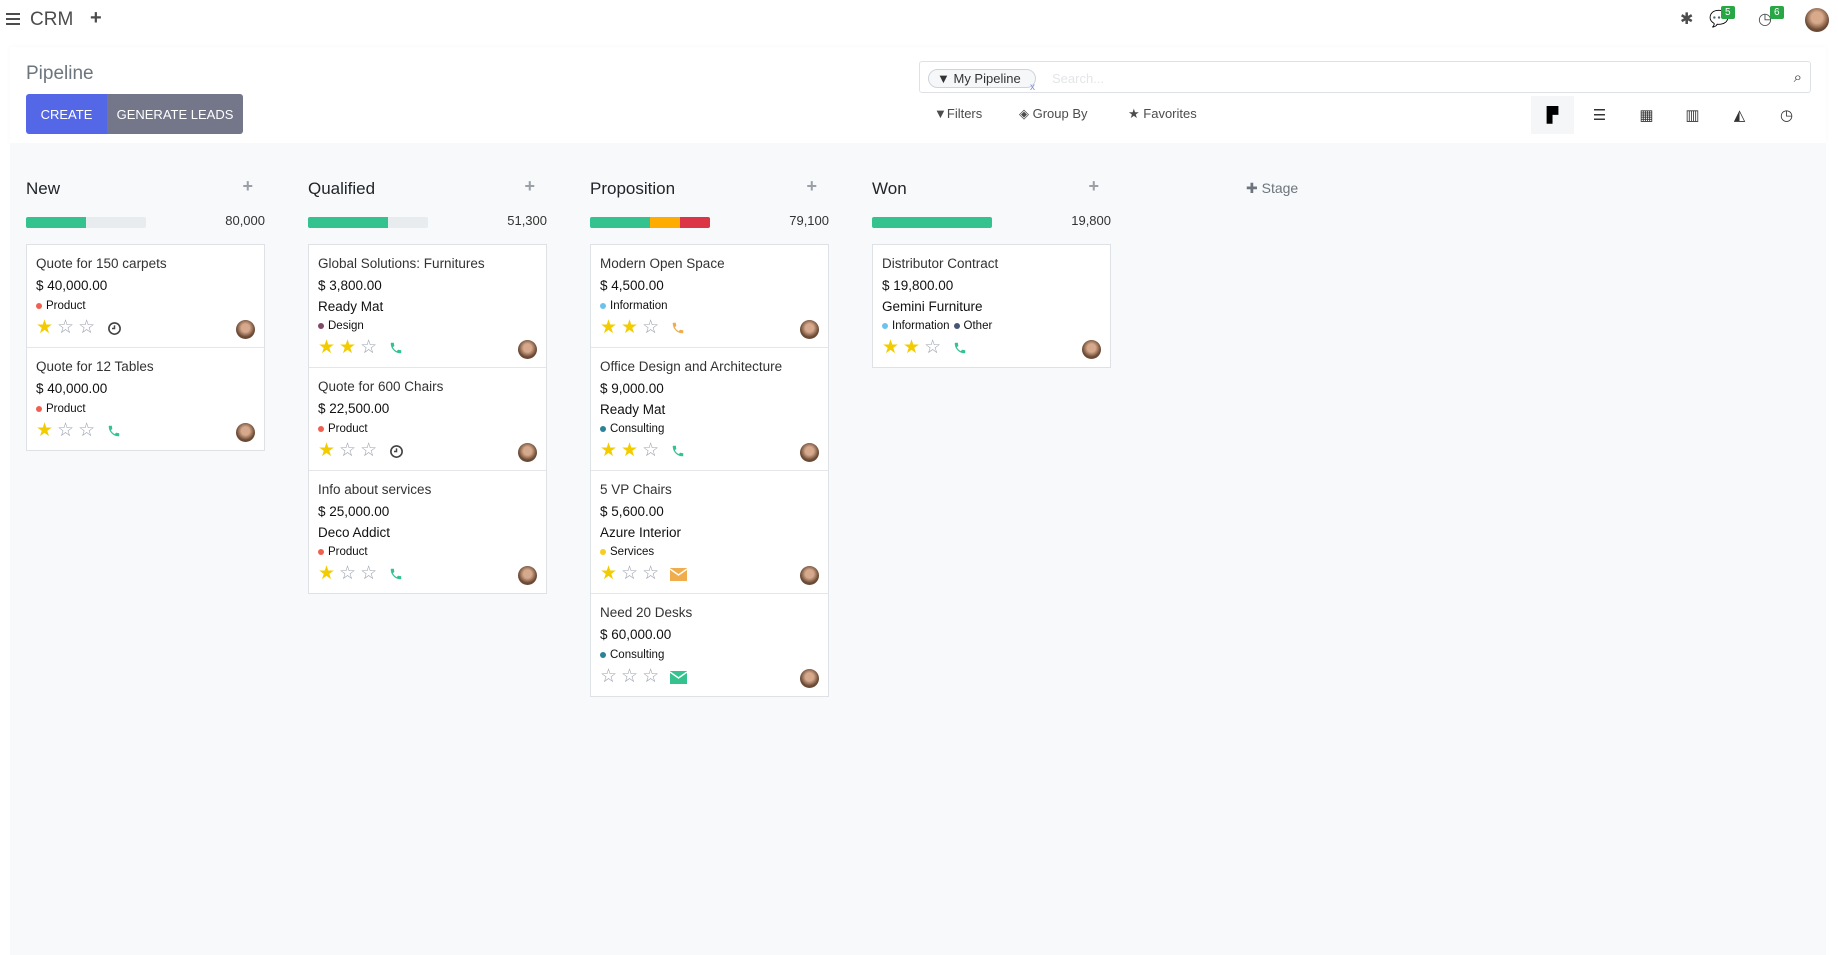 The width and height of the screenshot is (1838, 955). I want to click on kanban-view-icon: ▛, so click(1552, 115).